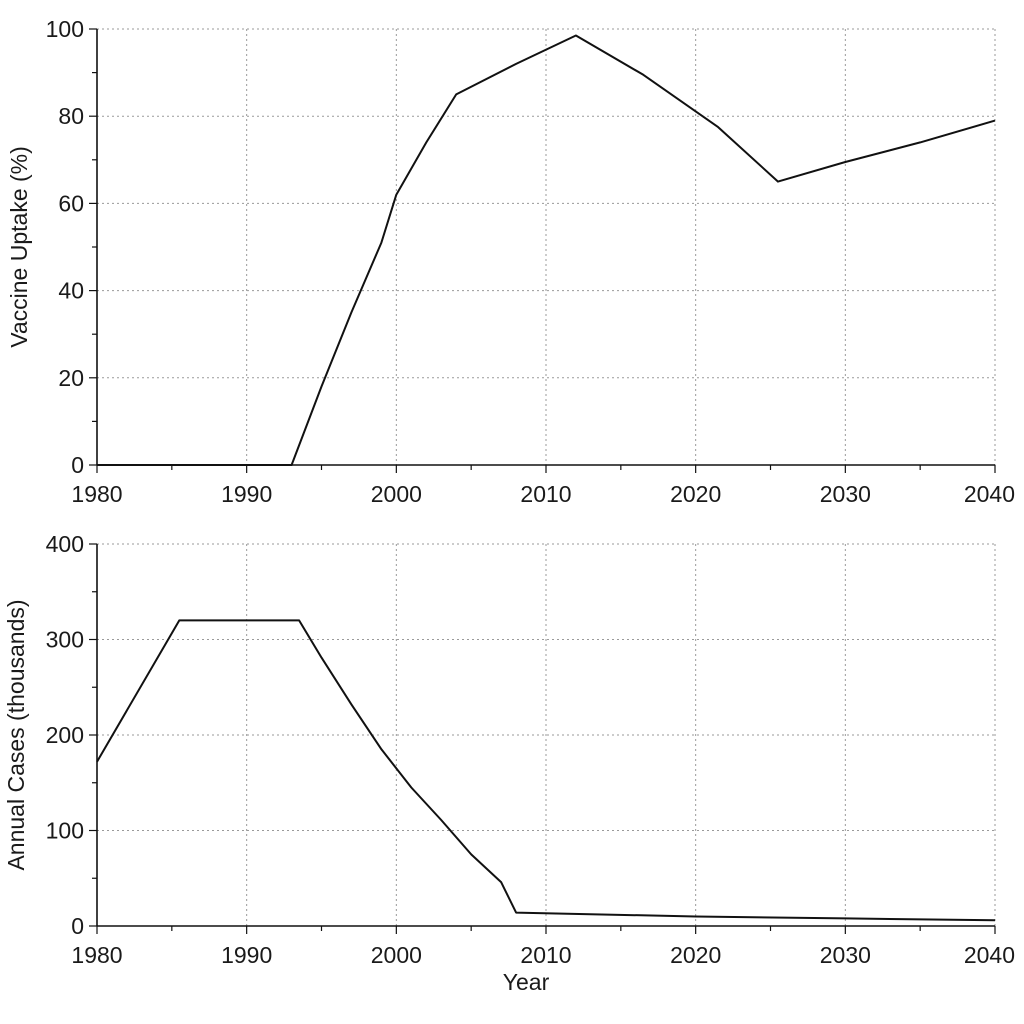 The width and height of the screenshot is (1024, 1024). Describe the element at coordinates (65, 544) in the screenshot. I see `y-tick-label: 400` at that location.